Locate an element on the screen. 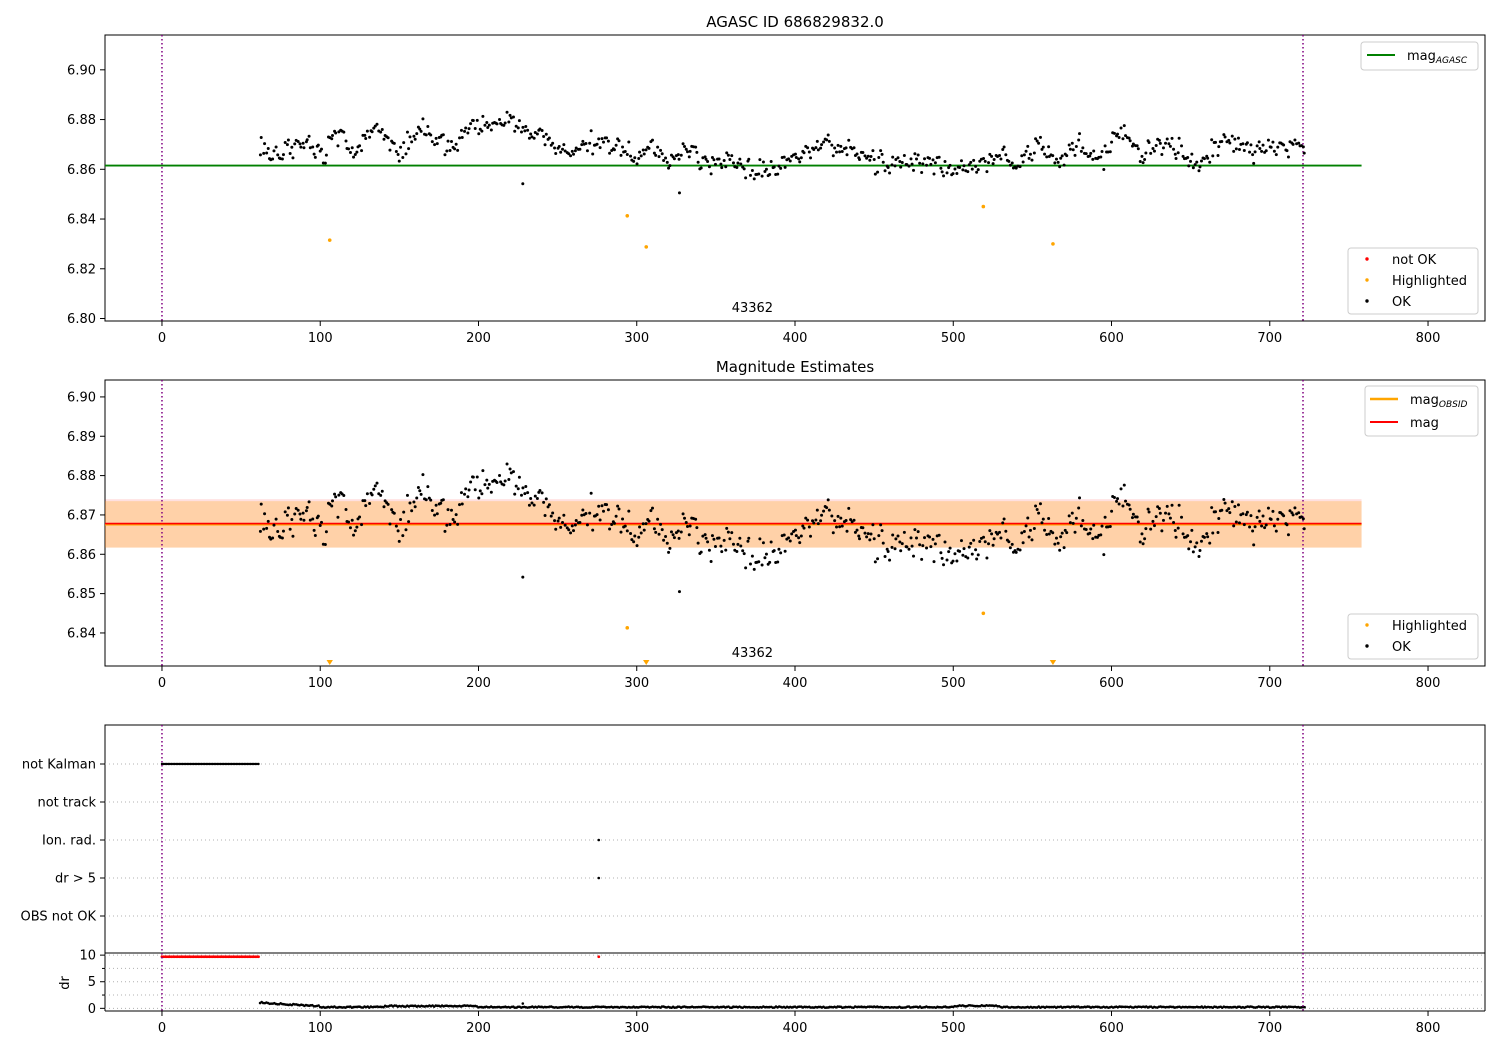 This screenshot has width=1500, height=1050. x-axis-2: 0 100 200 300 400 500 600 700 800 is located at coordinates (799, 678).